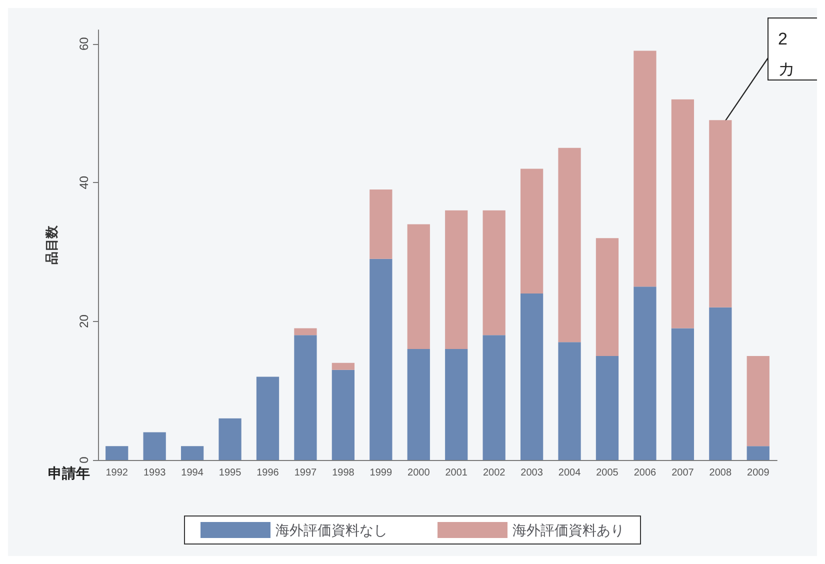 This screenshot has width=825, height=564. What do you see at coordinates (192, 473) in the screenshot?
I see `x-tick-label: 1994` at bounding box center [192, 473].